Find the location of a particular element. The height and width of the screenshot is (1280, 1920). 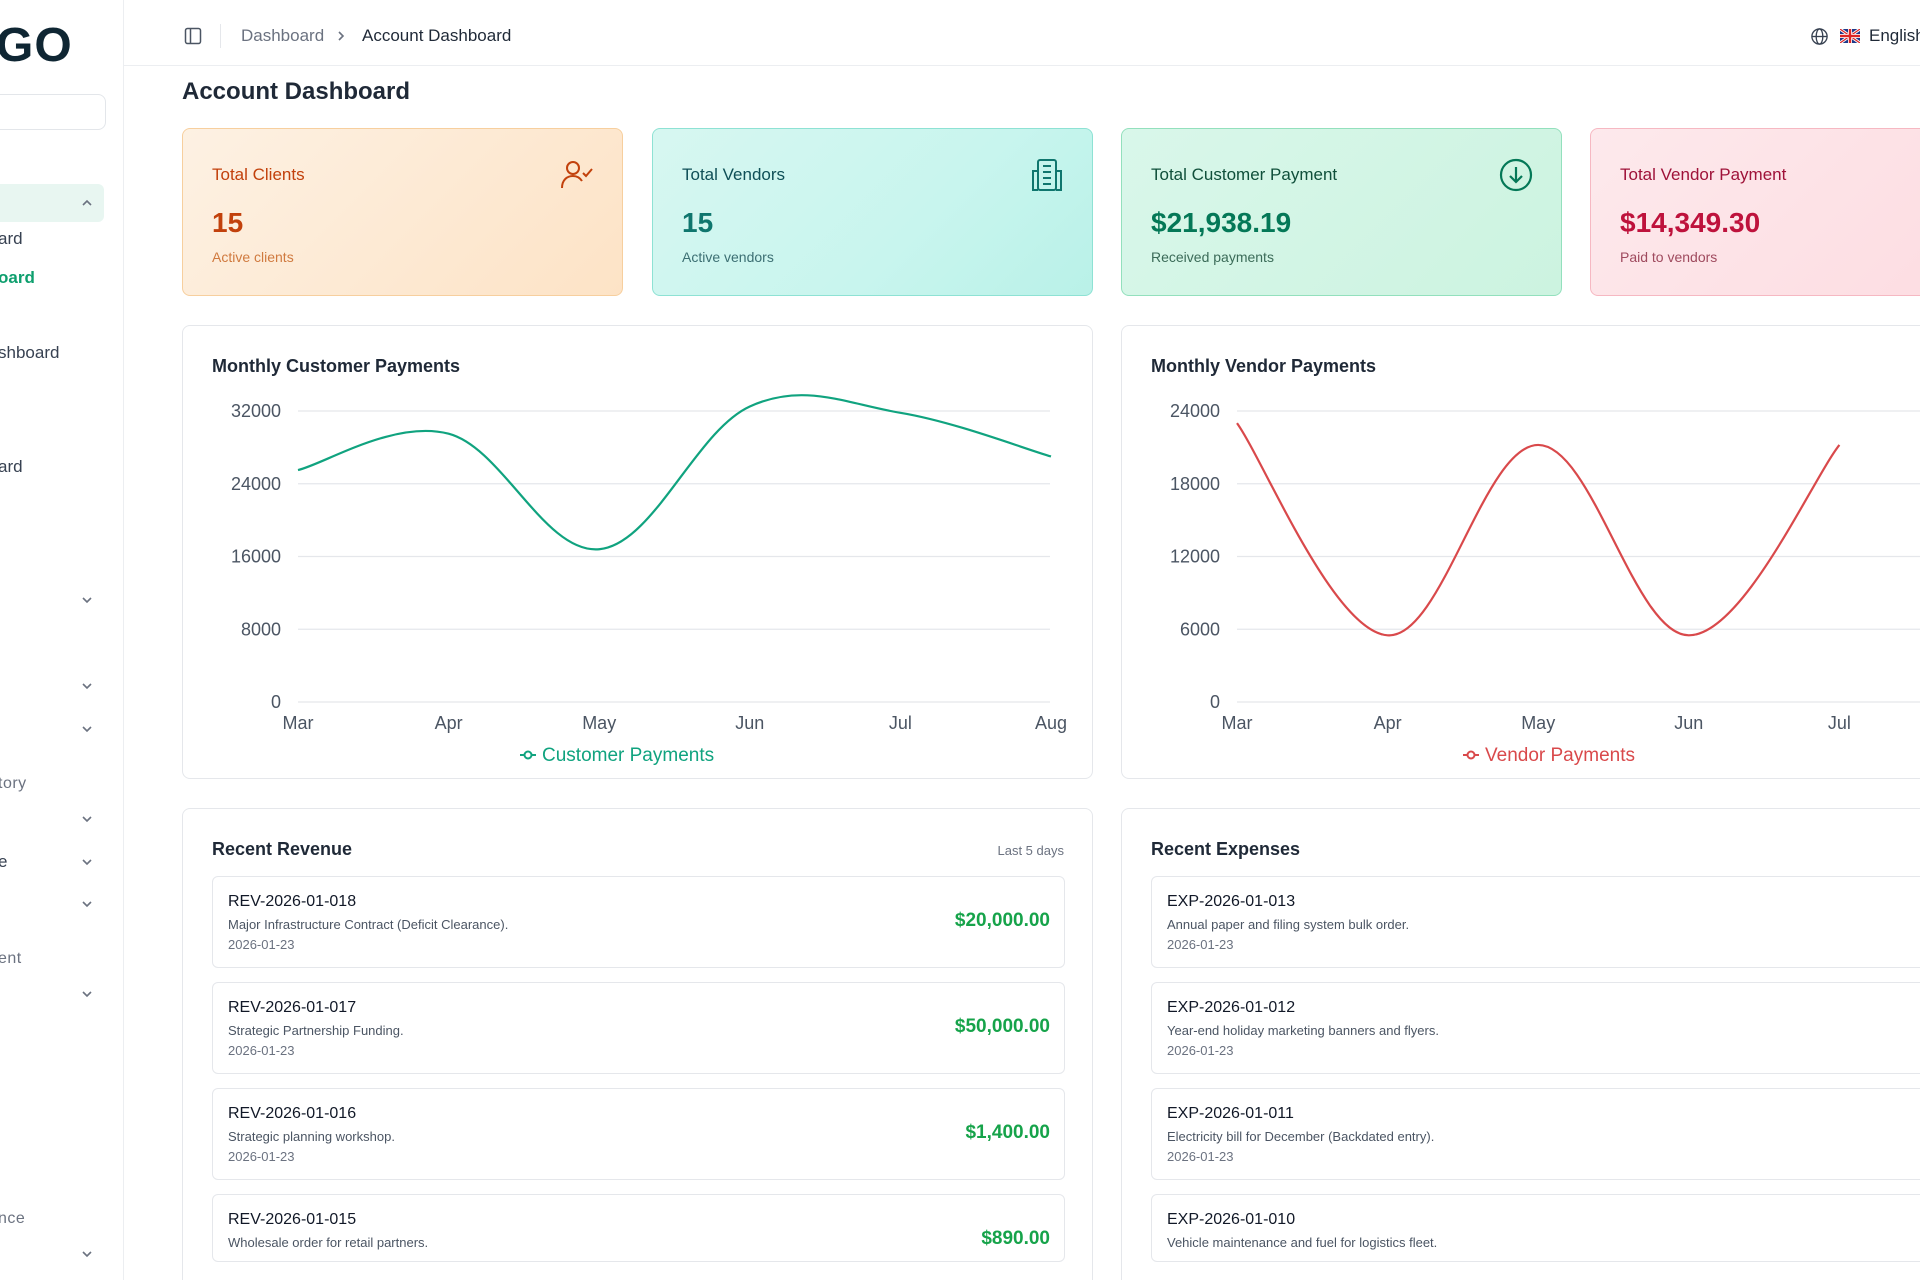

expense-id: EXP-2026-01-010 is located at coordinates (1231, 1219).